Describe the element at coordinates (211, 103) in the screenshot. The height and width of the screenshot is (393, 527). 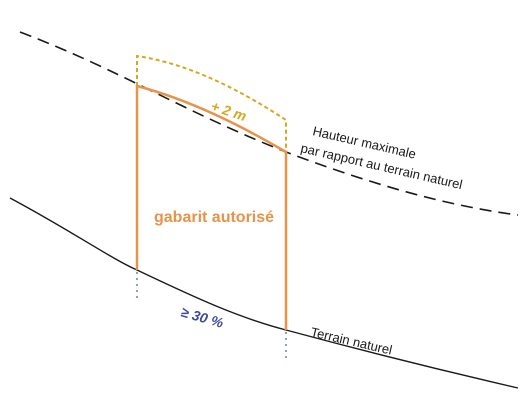
I see `extra-height-zone` at that location.